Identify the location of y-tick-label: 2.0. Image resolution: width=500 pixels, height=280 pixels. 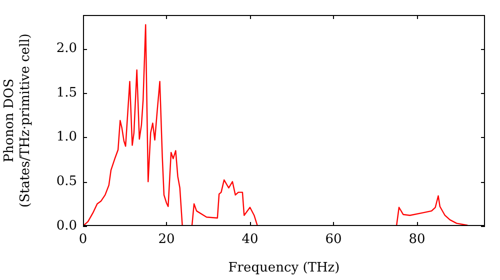
(66, 48).